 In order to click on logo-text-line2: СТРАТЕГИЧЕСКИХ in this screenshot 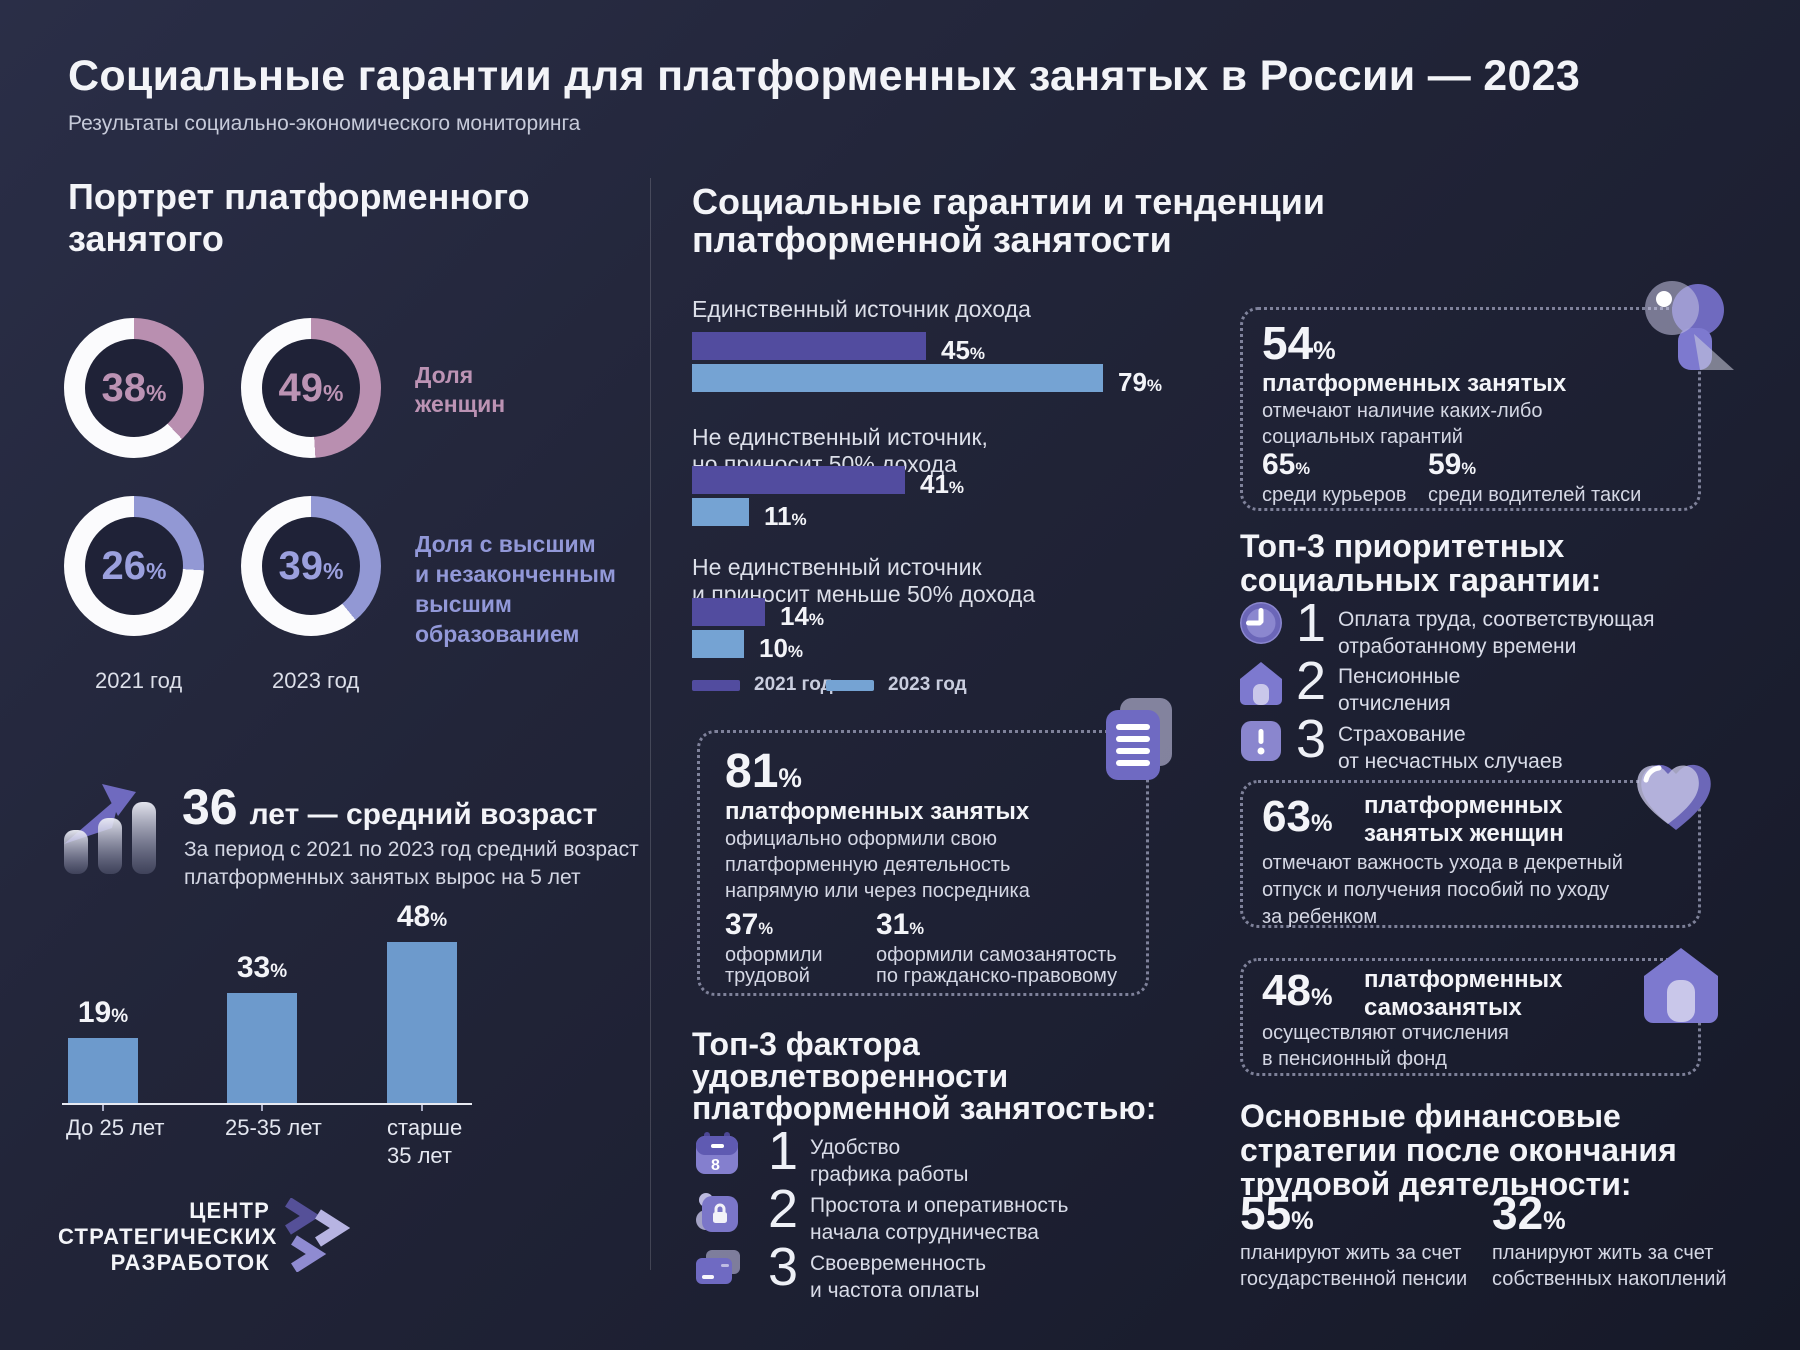, I will do `click(168, 1236)`.